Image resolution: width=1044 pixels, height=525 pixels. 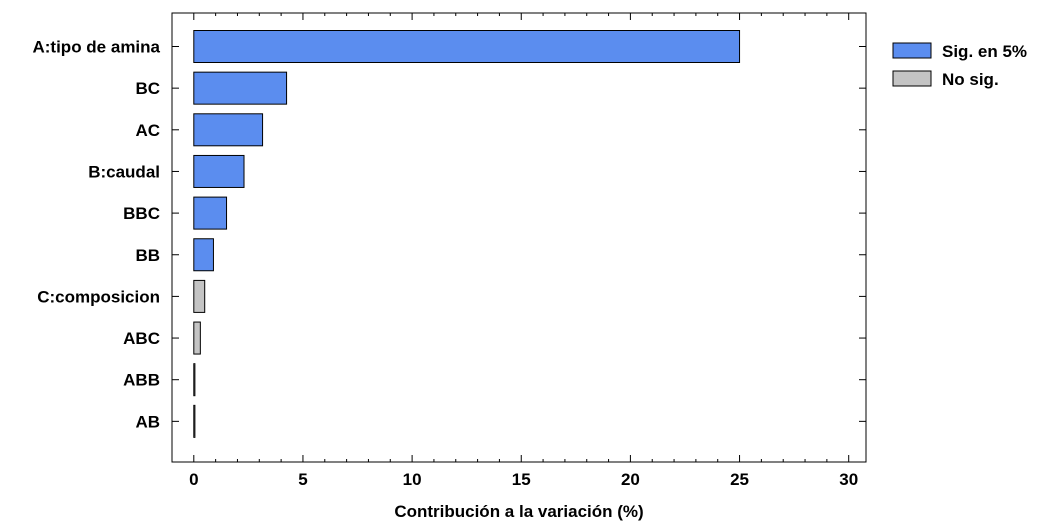 What do you see at coordinates (147, 130) in the screenshot?
I see `category-label: AC` at bounding box center [147, 130].